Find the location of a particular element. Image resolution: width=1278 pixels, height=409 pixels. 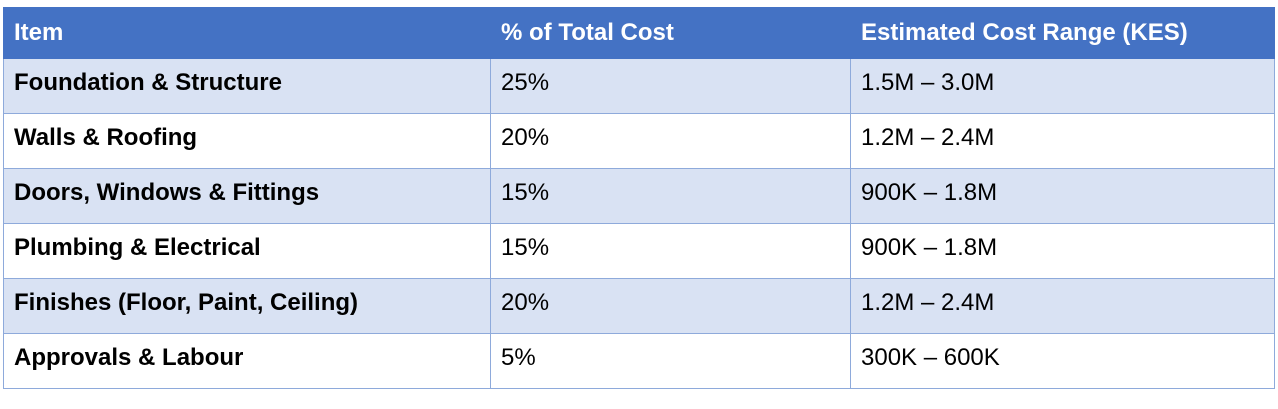

table-row: Doors, Windows & Fittings 15% 900K – 1.8M is located at coordinates (639, 196).